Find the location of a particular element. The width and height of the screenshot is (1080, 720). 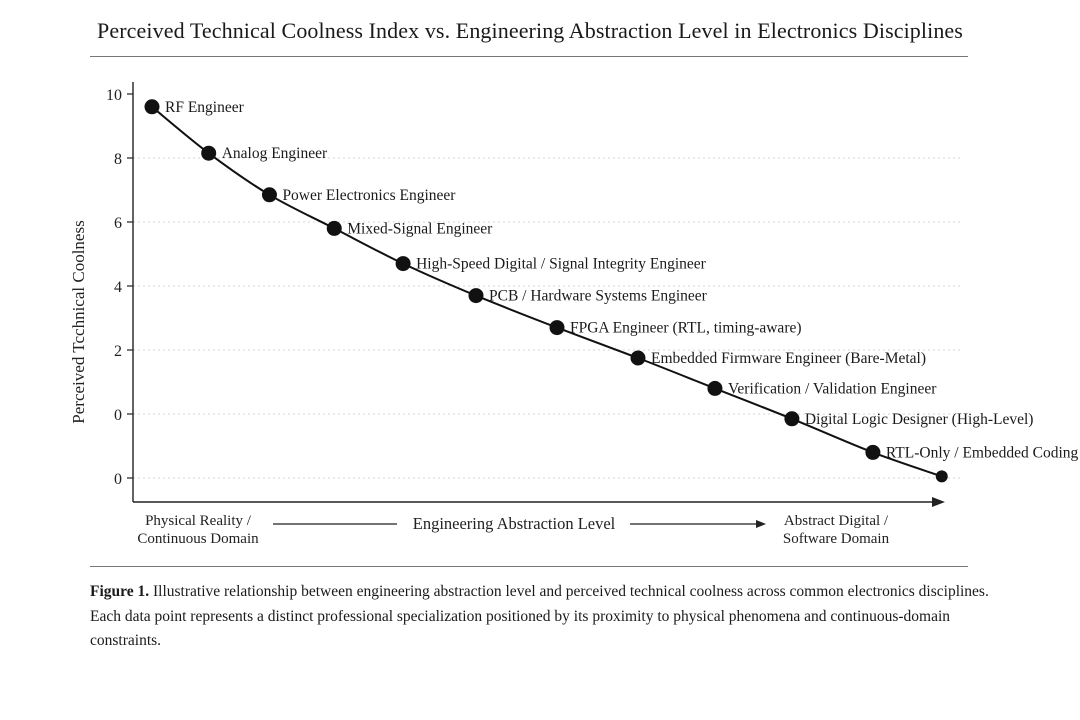

data-point-label: FPGA Engineer (RTL, timing-aware) is located at coordinates (686, 328).